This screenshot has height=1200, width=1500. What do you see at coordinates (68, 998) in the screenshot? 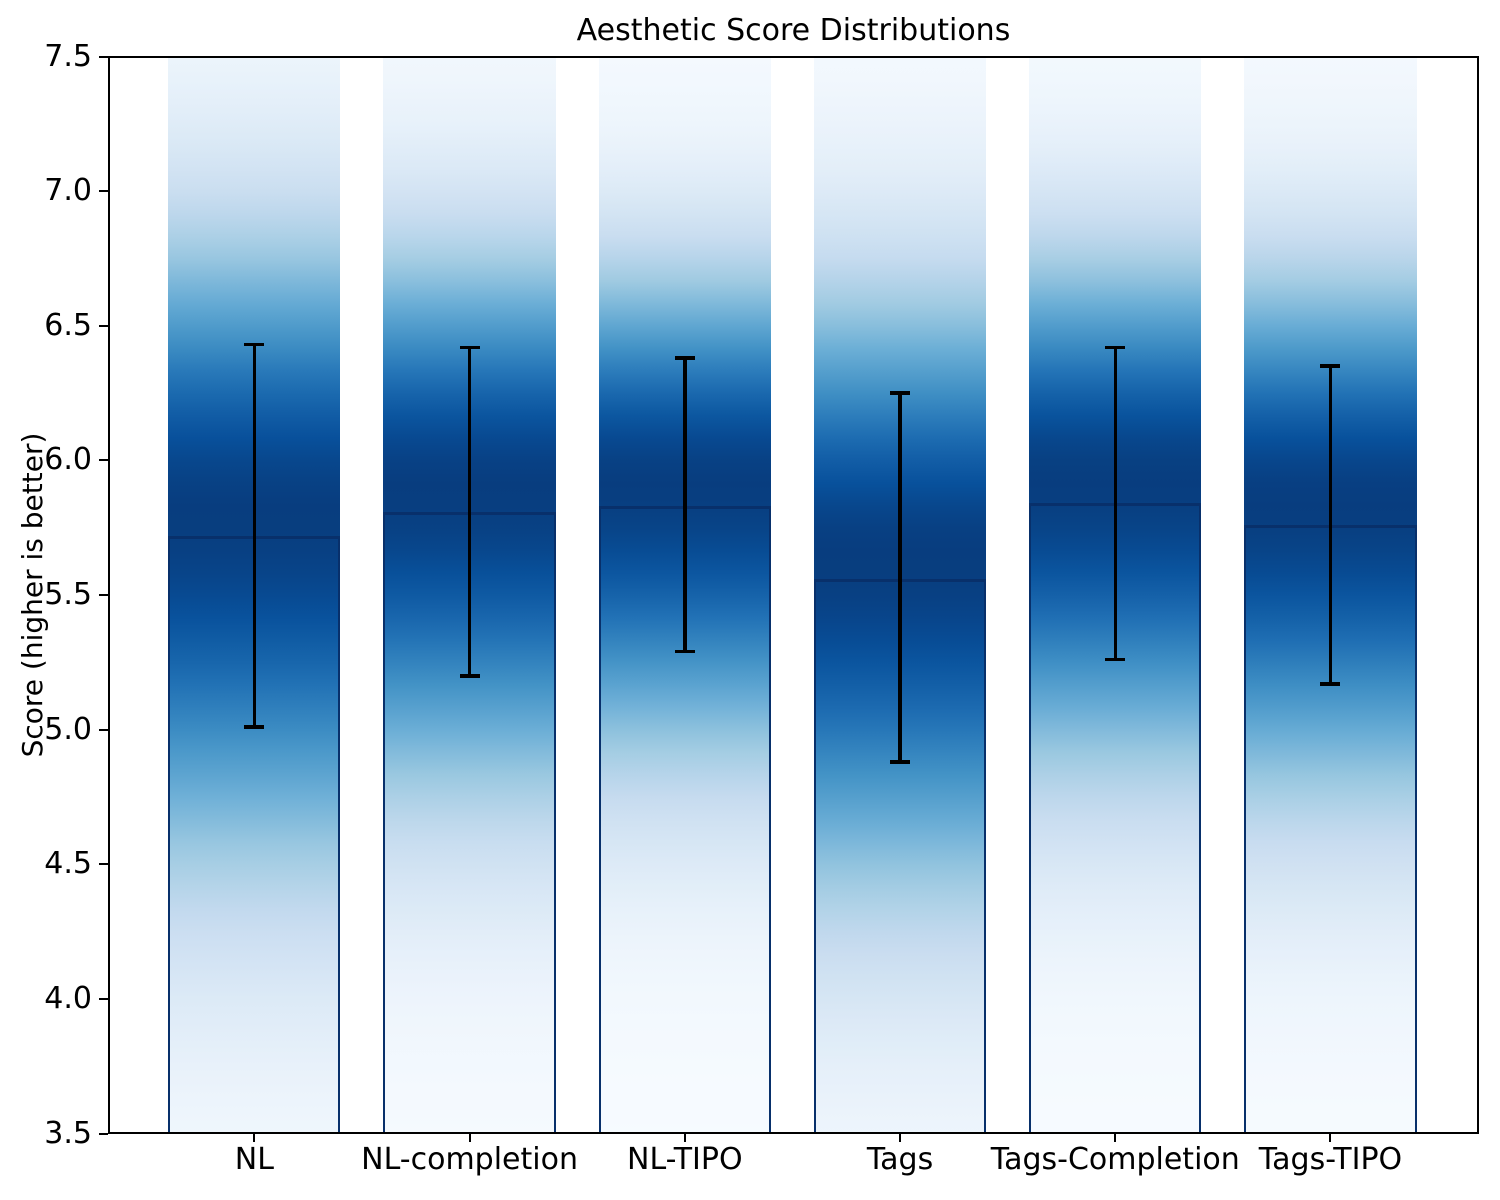
I see `y-tick-label: 4.0` at bounding box center [68, 998].